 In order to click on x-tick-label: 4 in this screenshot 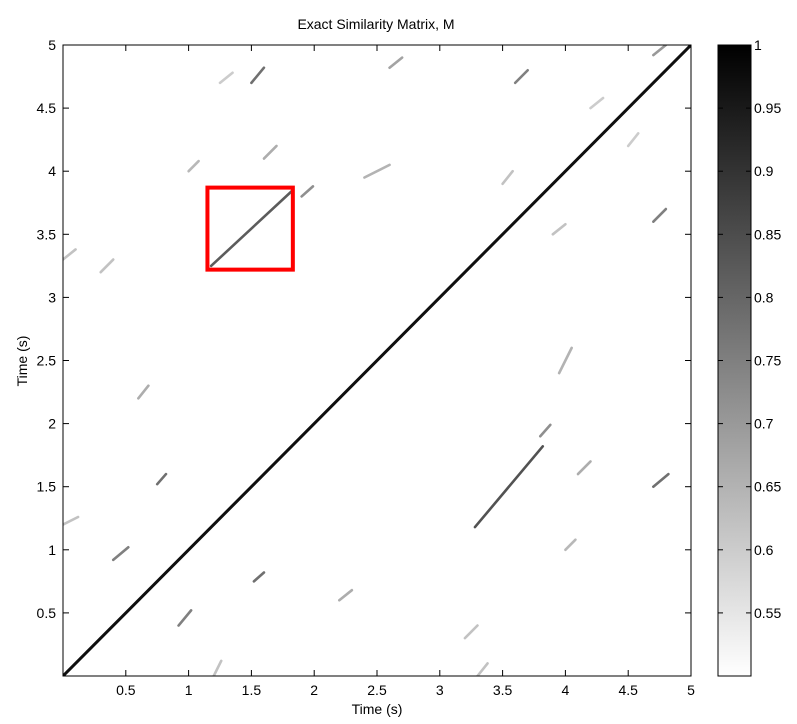, I will do `click(566, 690)`.